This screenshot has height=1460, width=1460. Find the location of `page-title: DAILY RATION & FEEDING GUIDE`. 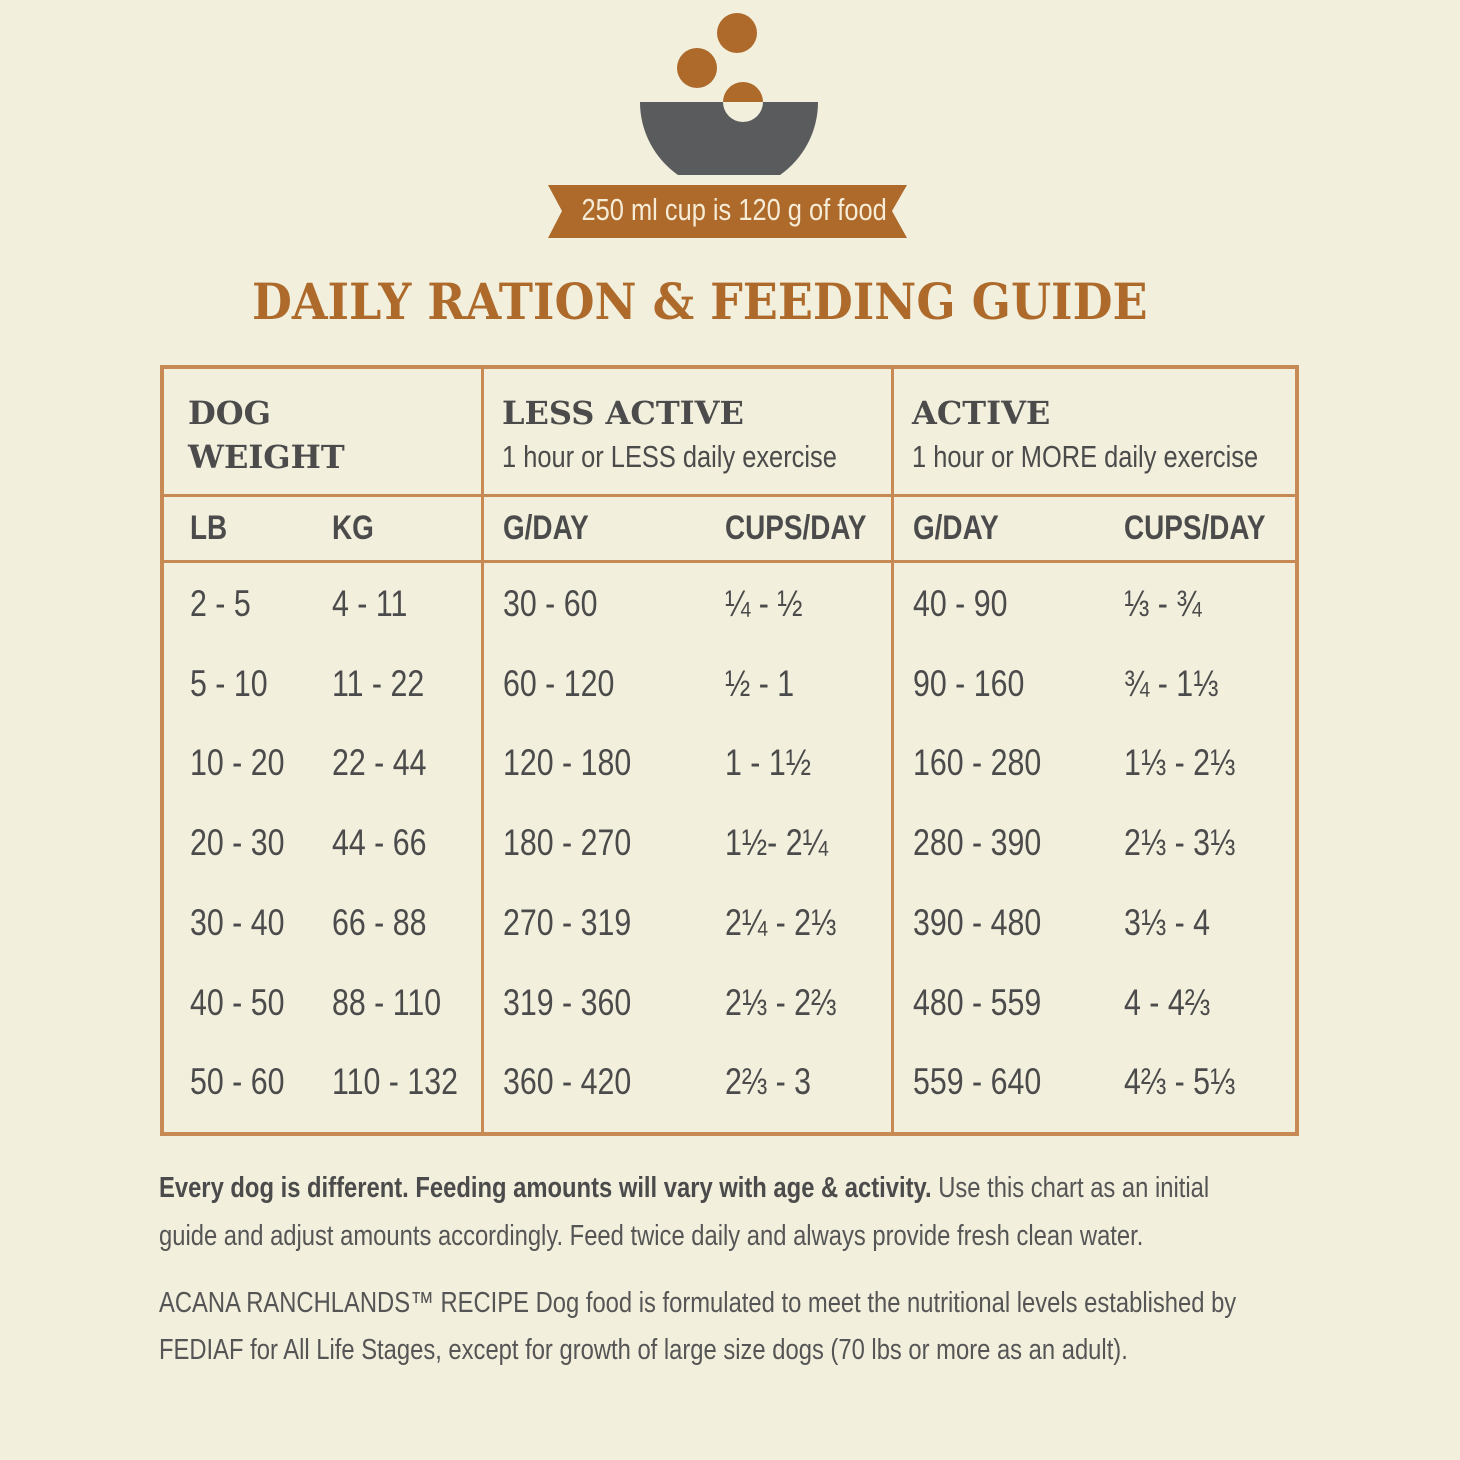

page-title: DAILY RATION & FEEDING GUIDE is located at coordinates (700, 301).